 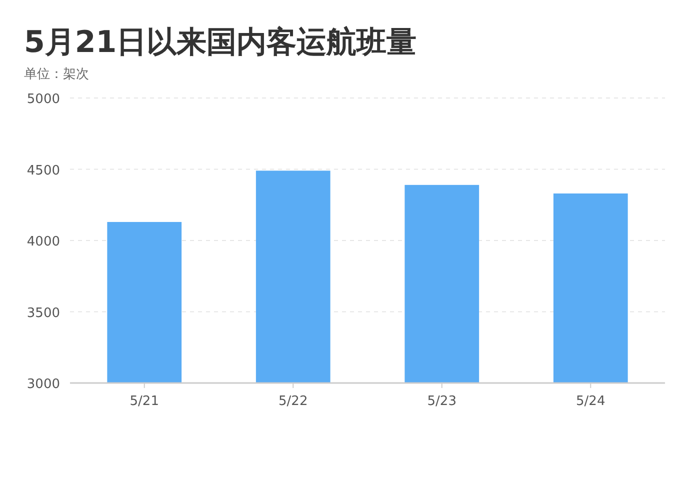 What do you see at coordinates (144, 401) in the screenshot?
I see `x-tick-label: 5/21` at bounding box center [144, 401].